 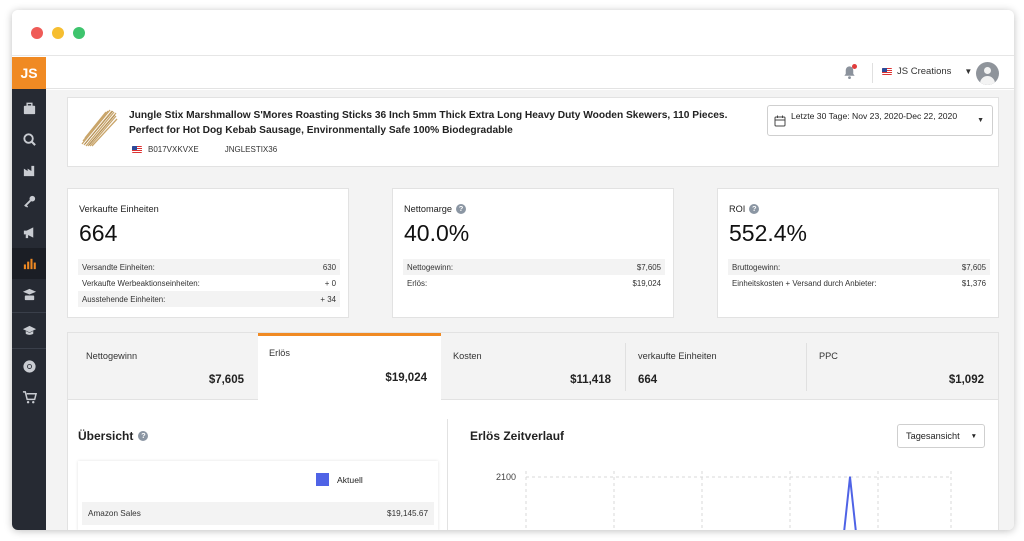 What do you see at coordinates (37, 33) in the screenshot?
I see `close-window-button` at bounding box center [37, 33].